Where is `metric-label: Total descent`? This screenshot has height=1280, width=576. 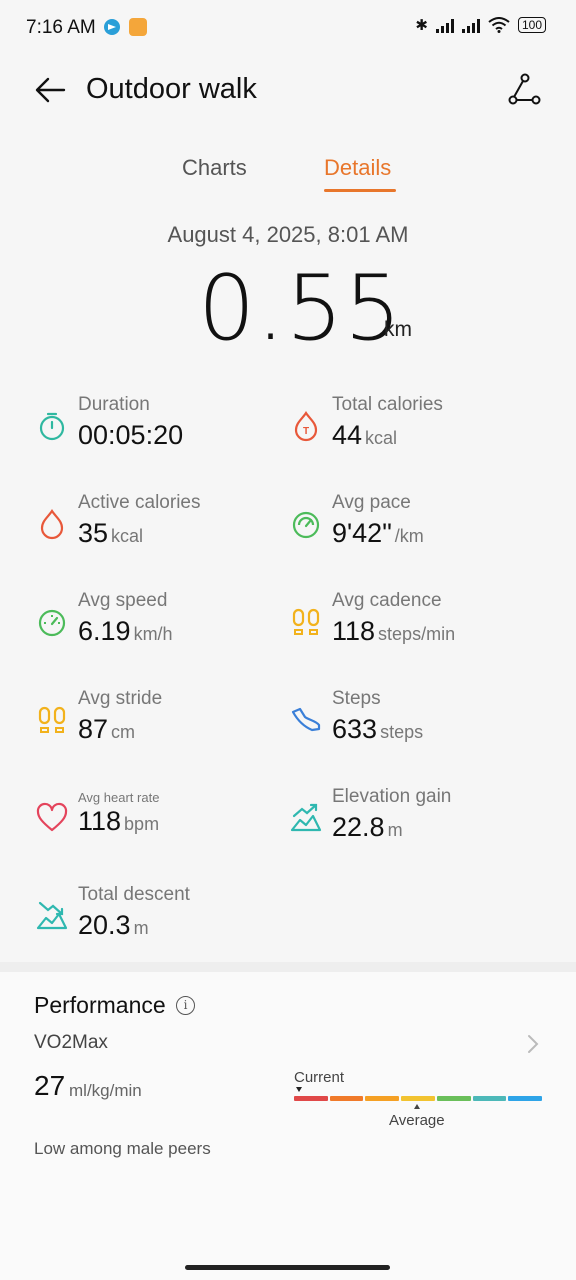
metric-label: Total descent is located at coordinates (134, 894).